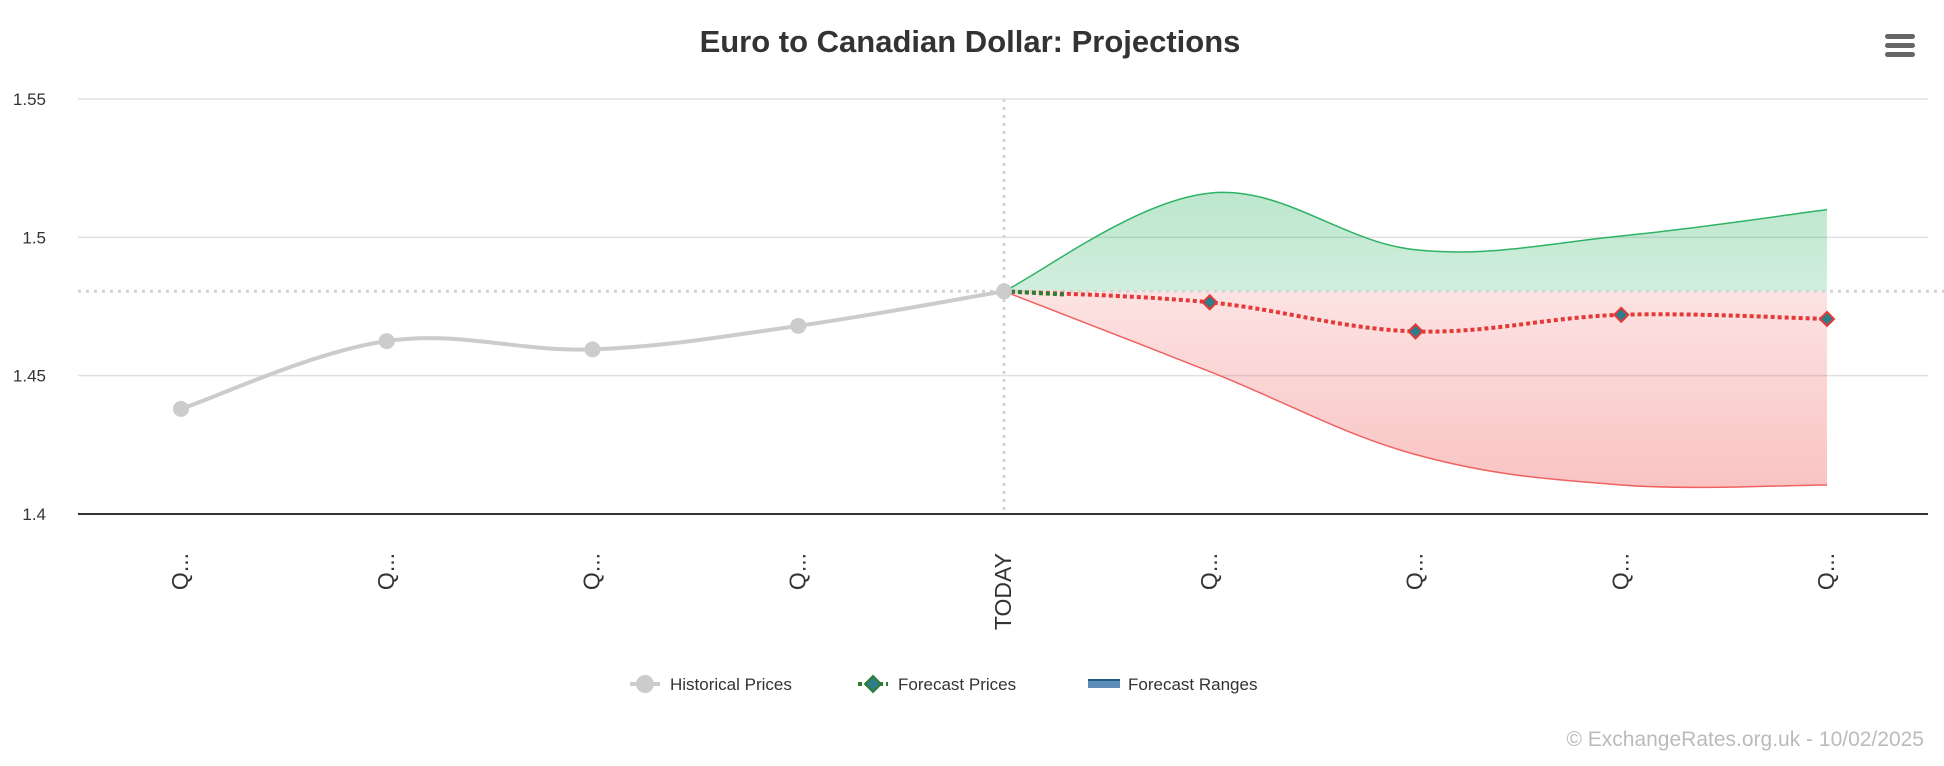 Image resolution: width=1944 pixels, height=766 pixels. What do you see at coordinates (1192, 684) in the screenshot?
I see `legend-label: Forecast Ranges` at bounding box center [1192, 684].